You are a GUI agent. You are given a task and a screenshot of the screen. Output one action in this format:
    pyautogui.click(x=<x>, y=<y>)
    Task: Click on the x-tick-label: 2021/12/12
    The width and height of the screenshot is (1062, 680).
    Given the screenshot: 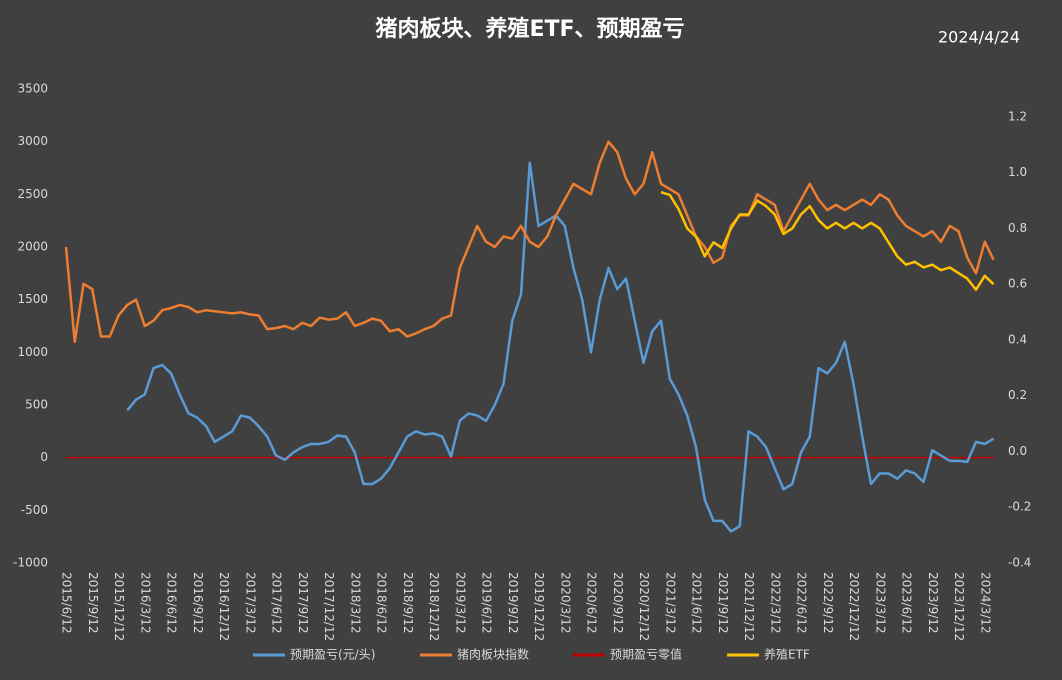 What is the action you would take?
    pyautogui.click(x=749, y=606)
    